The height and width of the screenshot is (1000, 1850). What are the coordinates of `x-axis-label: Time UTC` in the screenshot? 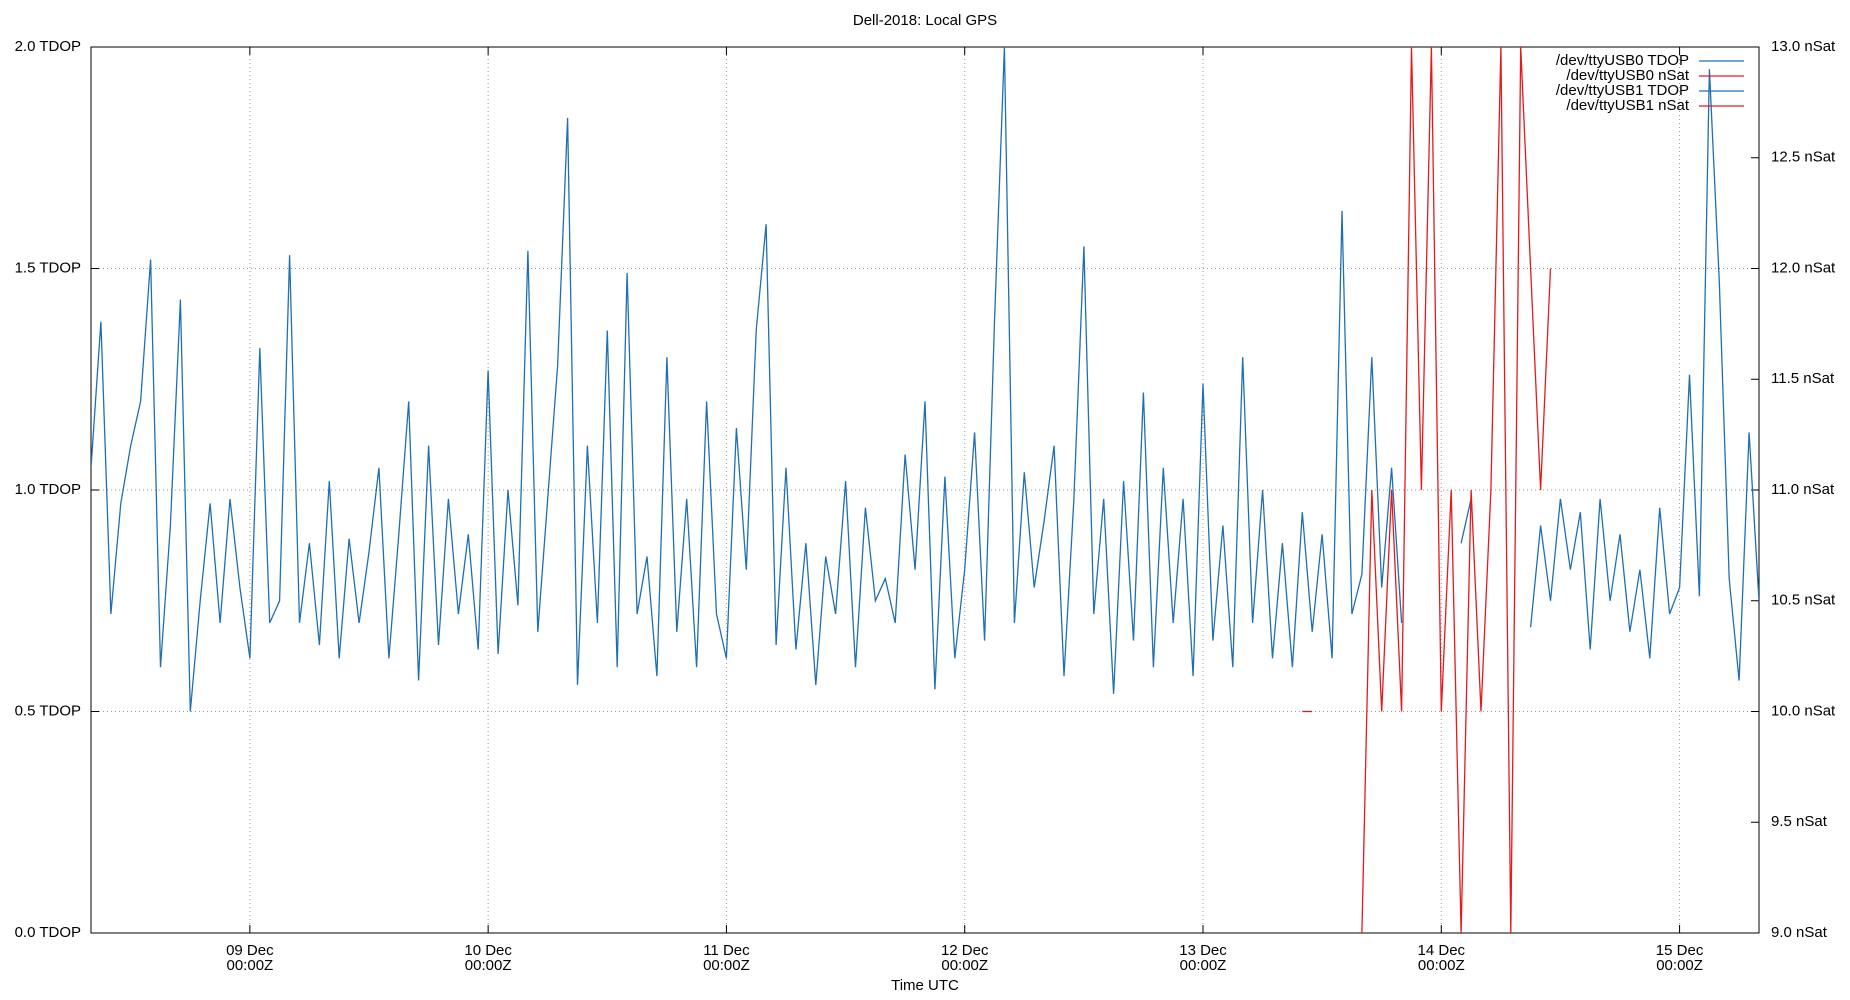 It's located at (925, 985).